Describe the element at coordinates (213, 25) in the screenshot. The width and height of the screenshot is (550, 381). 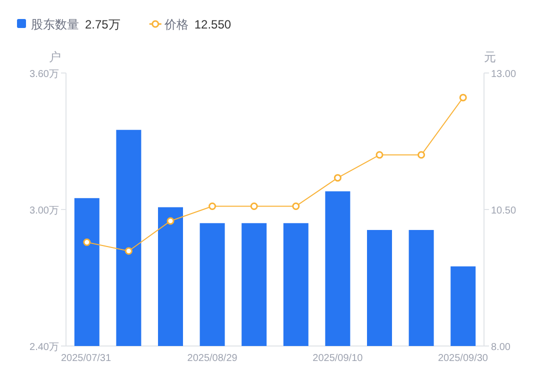
I see `text: 12.550` at that location.